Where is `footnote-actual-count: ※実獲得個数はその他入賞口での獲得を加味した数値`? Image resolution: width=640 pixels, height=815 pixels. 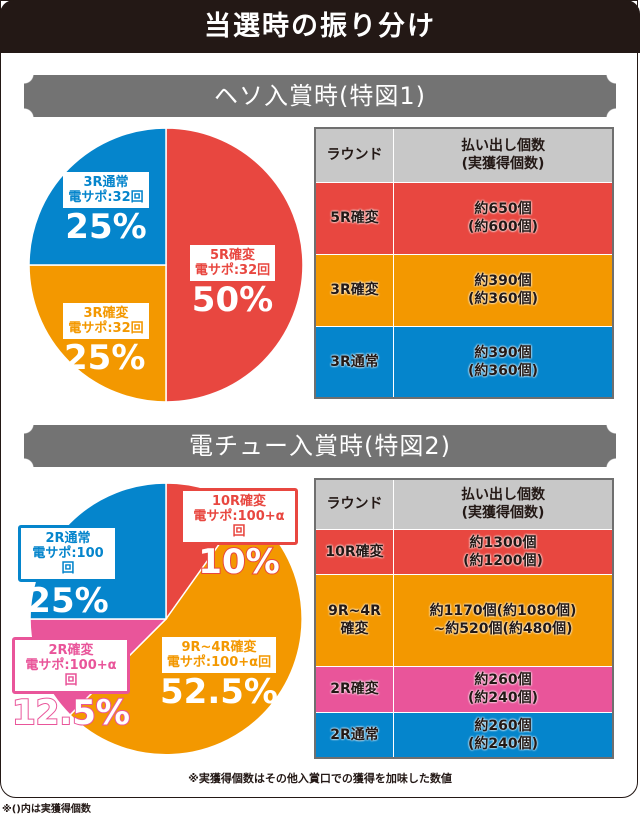
footnote-actual-count: ※実獲得個数はその他入賞口での獲得を加味した数値 is located at coordinates (320, 778).